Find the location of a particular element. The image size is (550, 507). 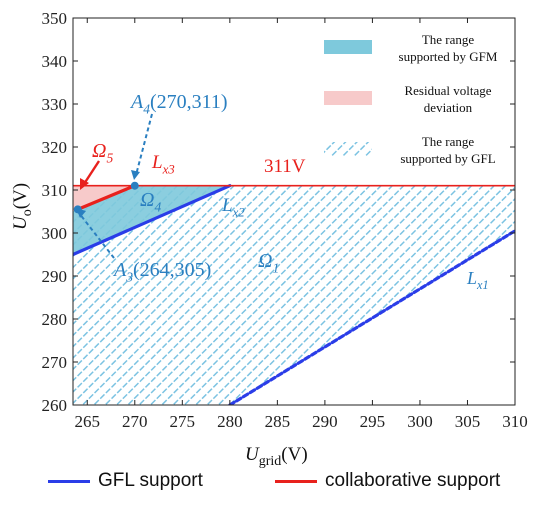

x-tick-label: 290 is located at coordinates (325, 421).